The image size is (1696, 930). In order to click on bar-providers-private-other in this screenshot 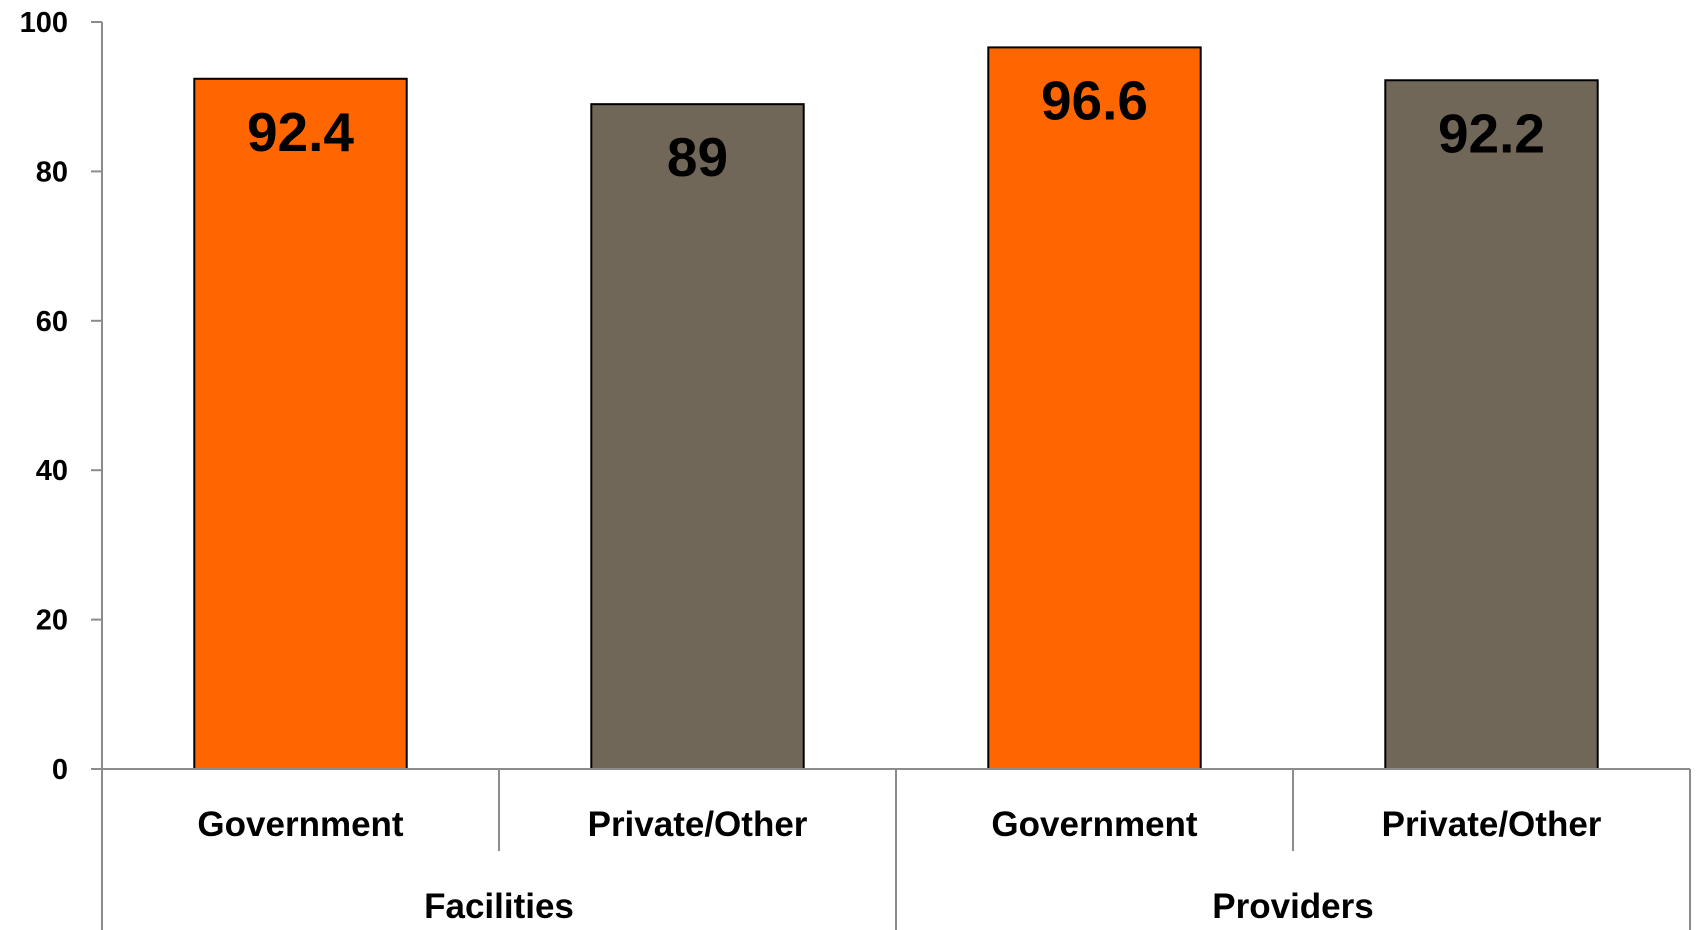, I will do `click(1491, 425)`.